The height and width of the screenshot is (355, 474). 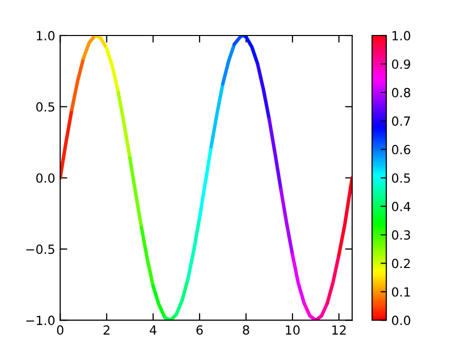 I want to click on color-bar-label: 0.5, so click(x=401, y=178).